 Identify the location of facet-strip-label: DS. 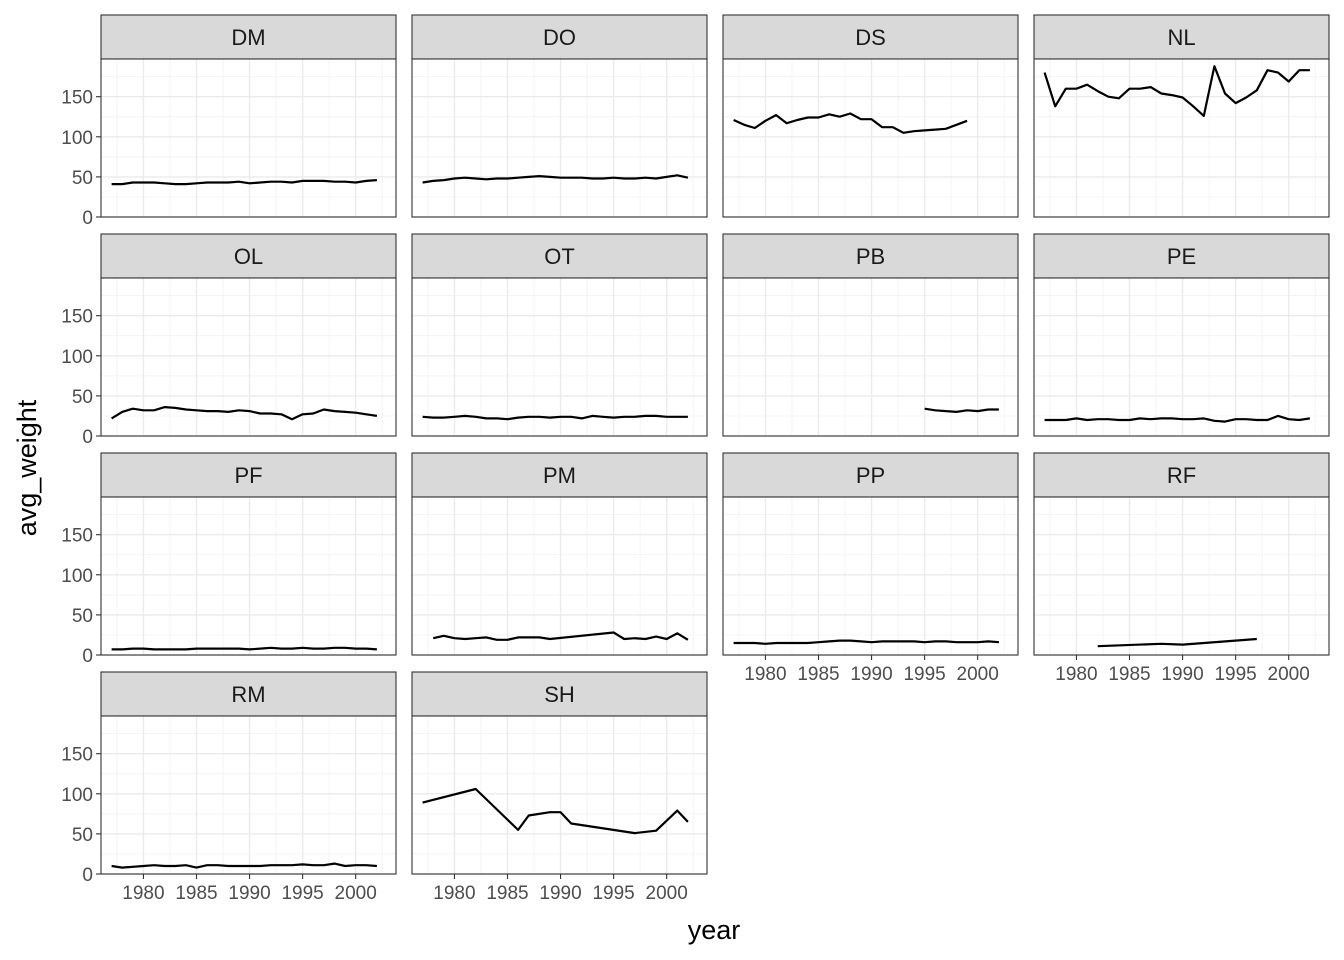
(870, 37).